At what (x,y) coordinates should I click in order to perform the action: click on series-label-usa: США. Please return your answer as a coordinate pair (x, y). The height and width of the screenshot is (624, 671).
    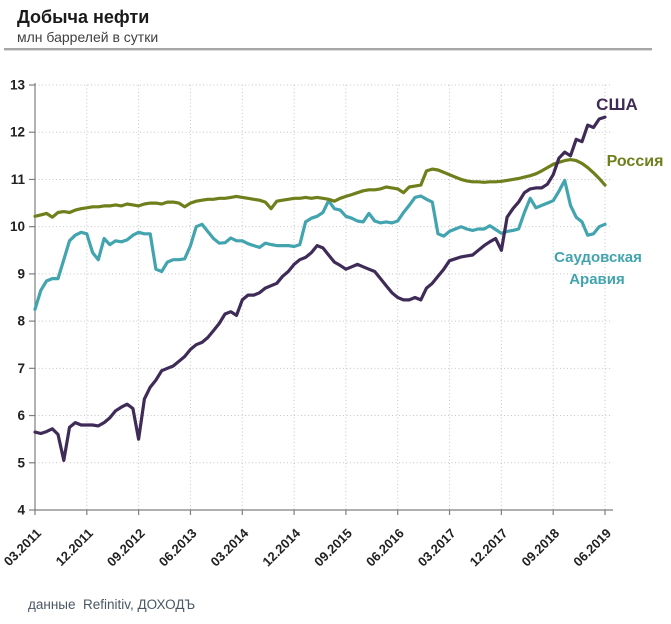
    Looking at the image, I should click on (617, 104).